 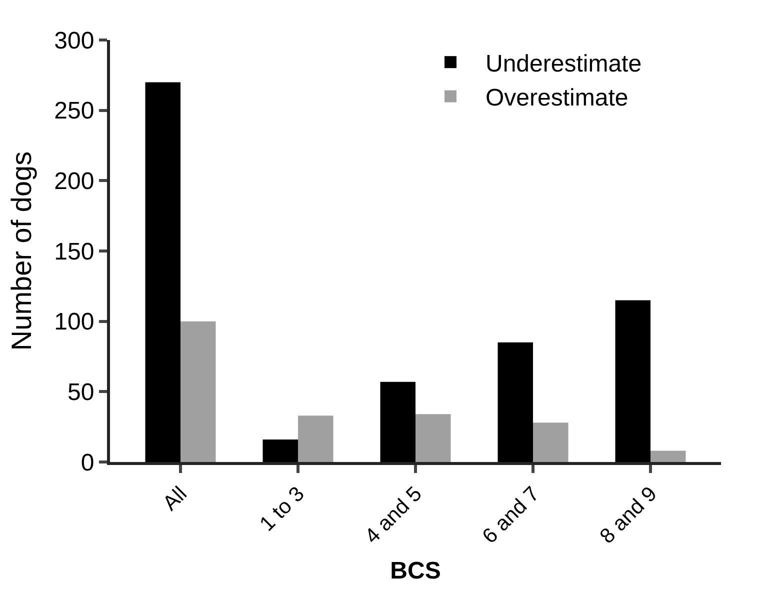 What do you see at coordinates (87, 462) in the screenshot?
I see `y-tick-label: 0` at bounding box center [87, 462].